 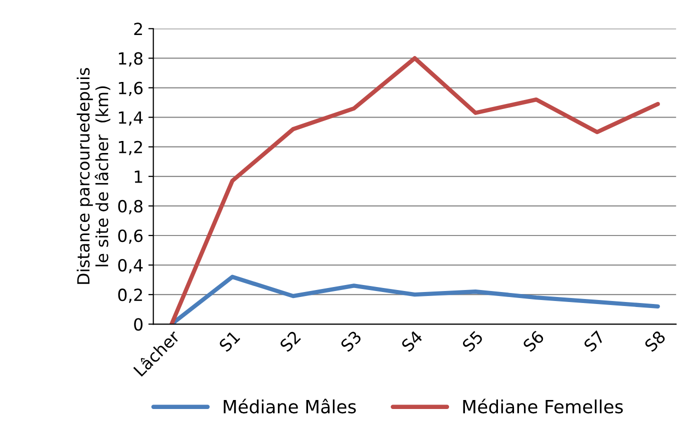 What do you see at coordinates (473, 341) in the screenshot?
I see `x-tick-label: S5` at bounding box center [473, 341].